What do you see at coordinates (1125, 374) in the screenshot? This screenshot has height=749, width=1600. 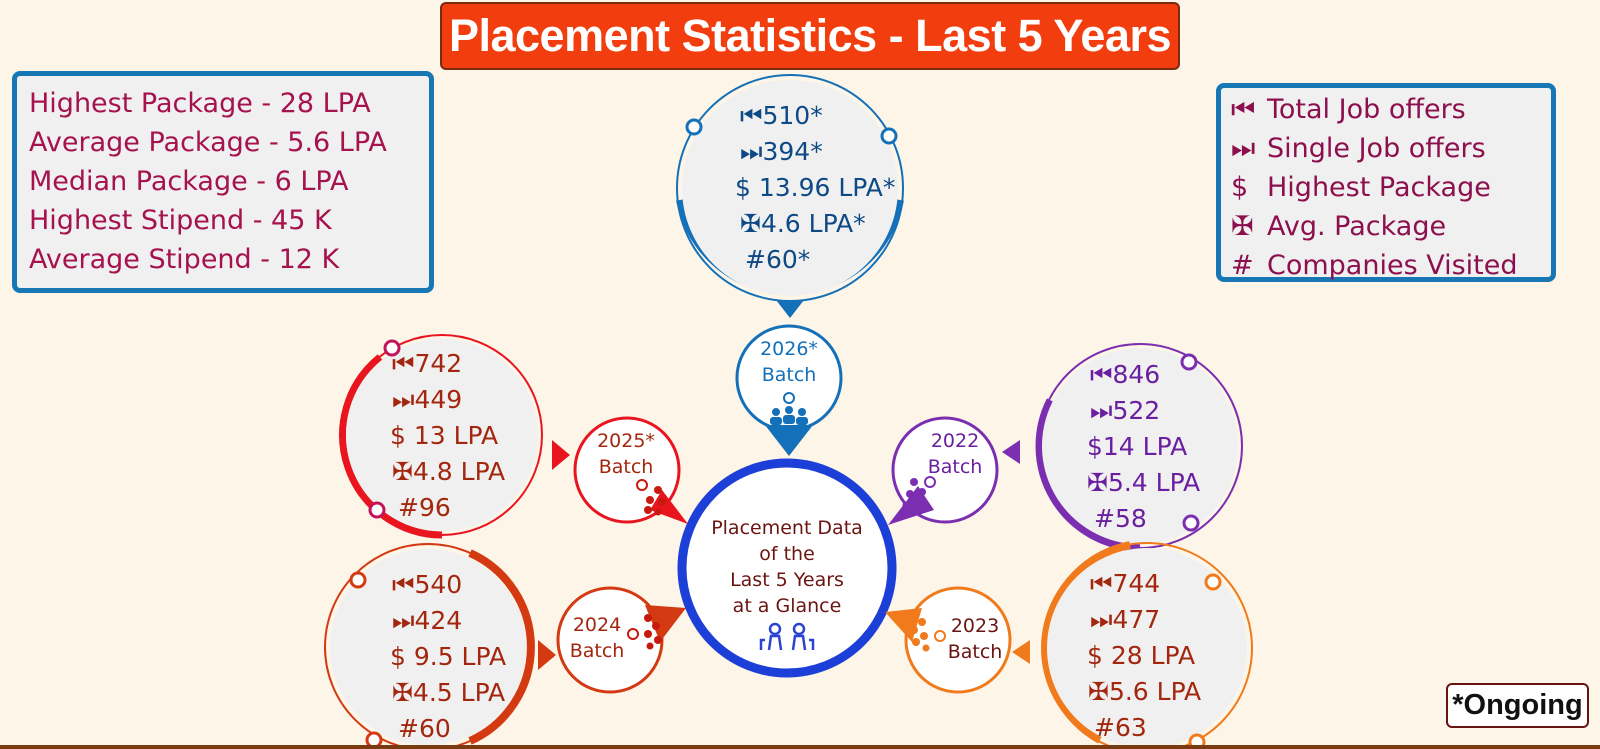 I see `batch-2022-total-offers: ⏮846` at bounding box center [1125, 374].